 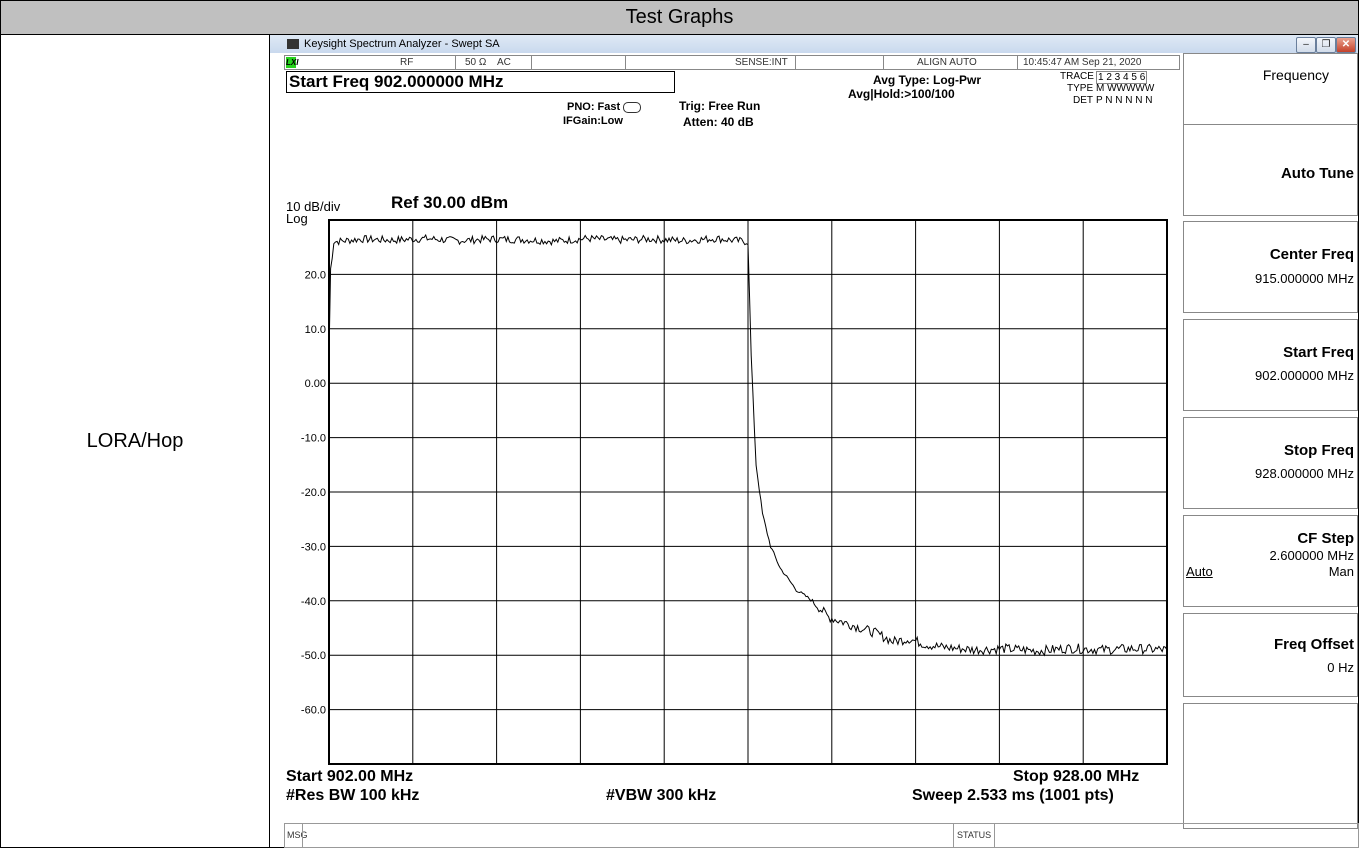 I want to click on softkey-empty, so click(x=1270, y=766).